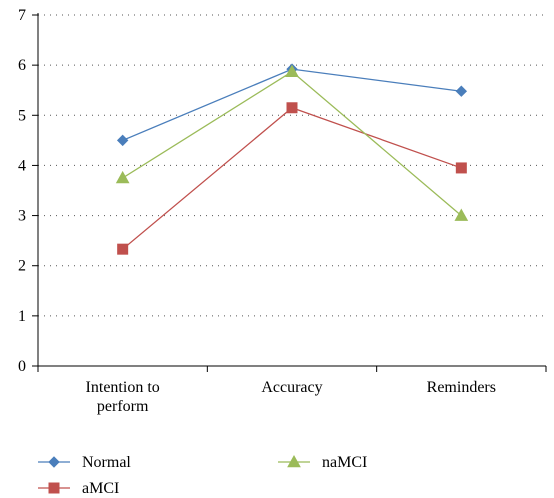 This screenshot has width=554, height=498. I want to click on x-tick-label: Reminders, so click(461, 387).